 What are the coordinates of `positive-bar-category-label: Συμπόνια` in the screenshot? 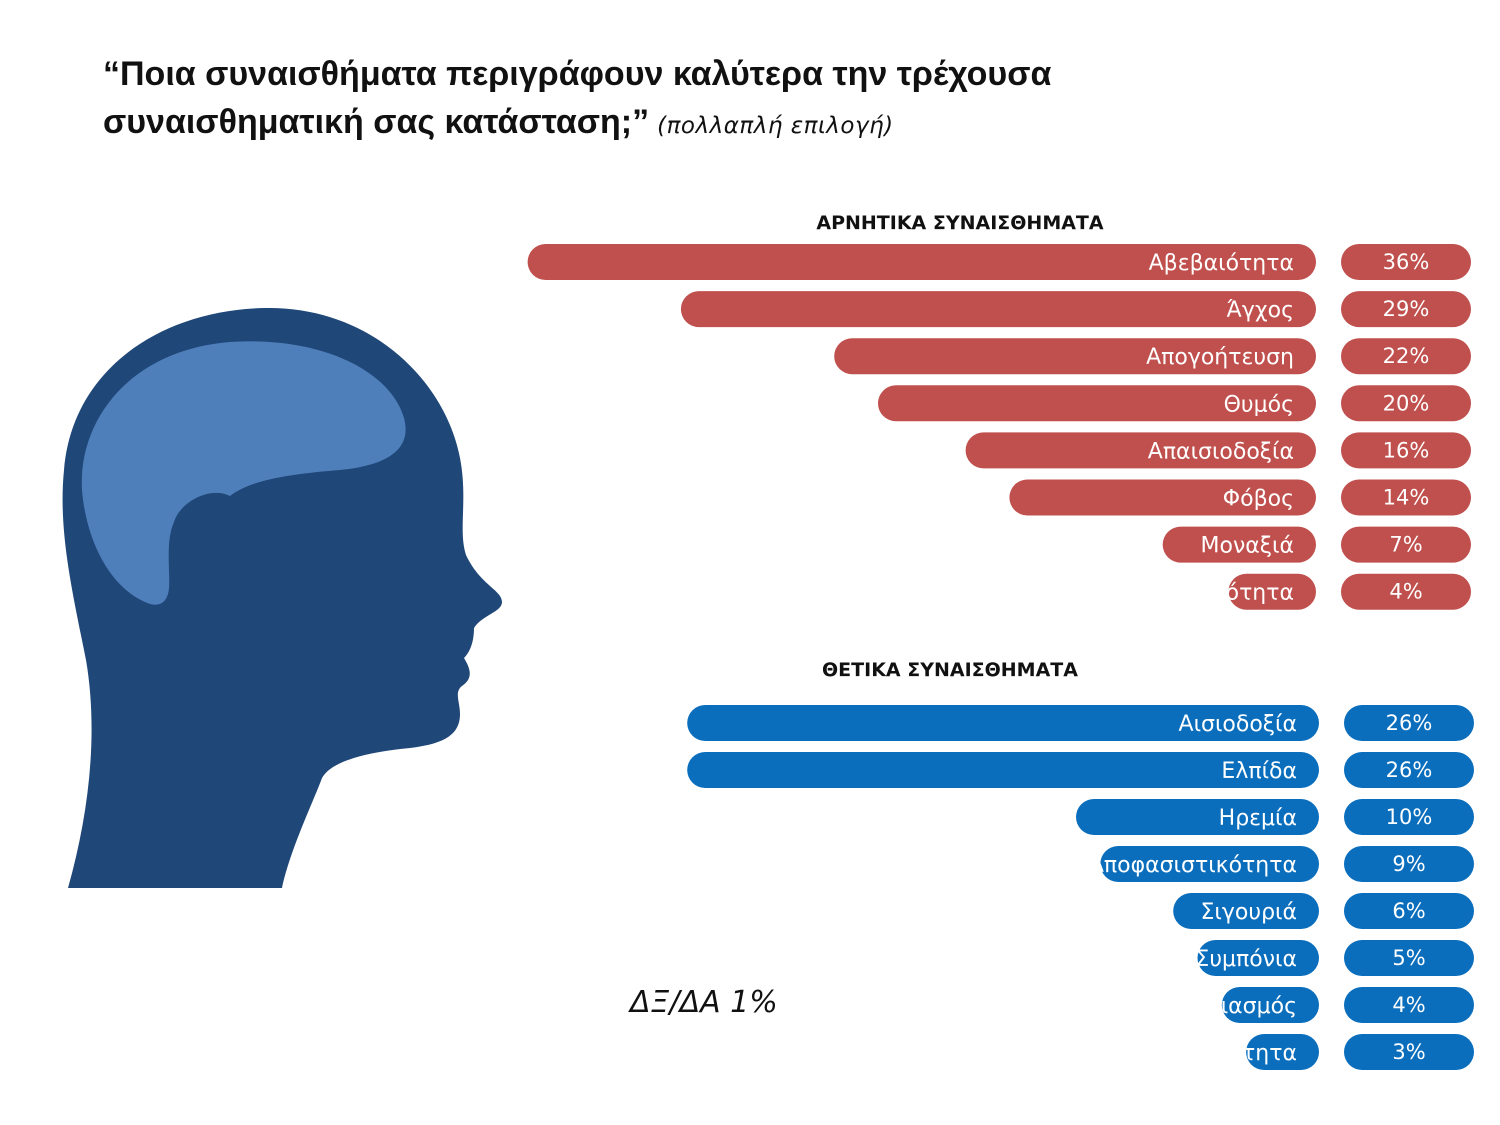 It's located at (1246, 959).